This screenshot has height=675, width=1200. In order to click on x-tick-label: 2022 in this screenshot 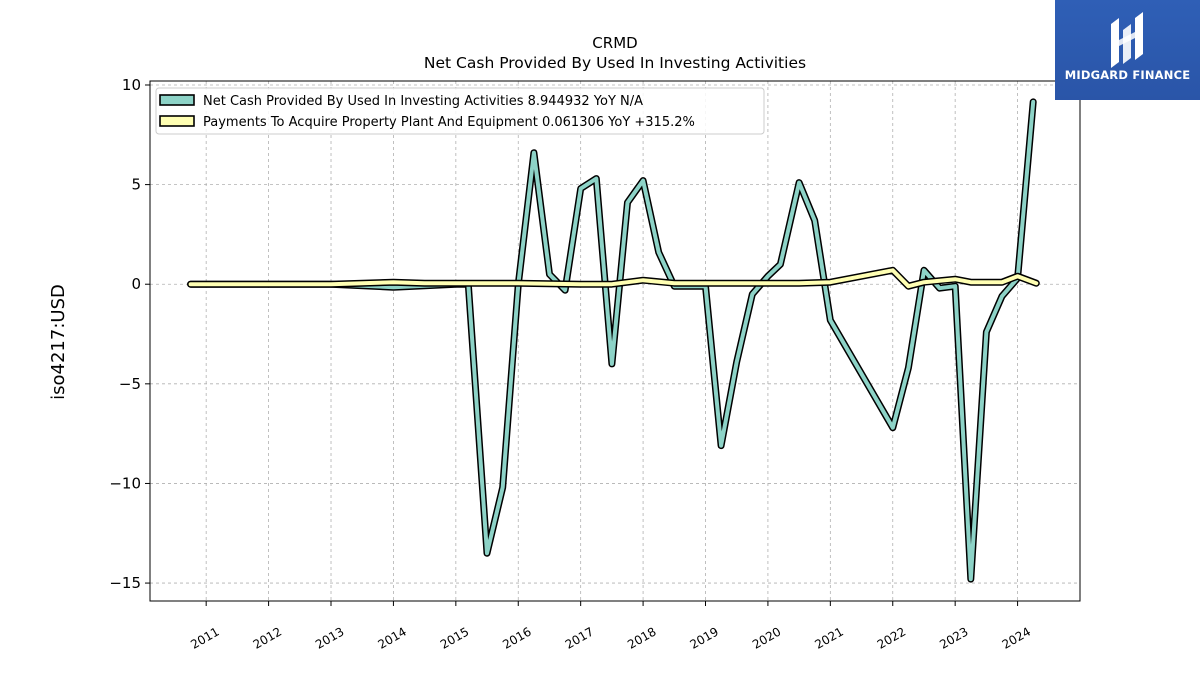, I will do `click(891, 637)`.